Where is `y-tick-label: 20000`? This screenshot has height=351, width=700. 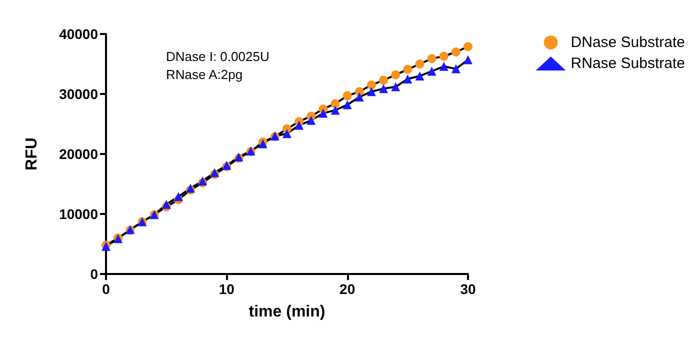
y-tick-label: 20000 is located at coordinates (78, 154).